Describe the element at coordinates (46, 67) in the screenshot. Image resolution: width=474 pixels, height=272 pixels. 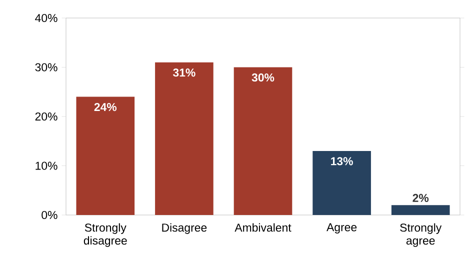
I see `y-tick-label: 30%` at that location.